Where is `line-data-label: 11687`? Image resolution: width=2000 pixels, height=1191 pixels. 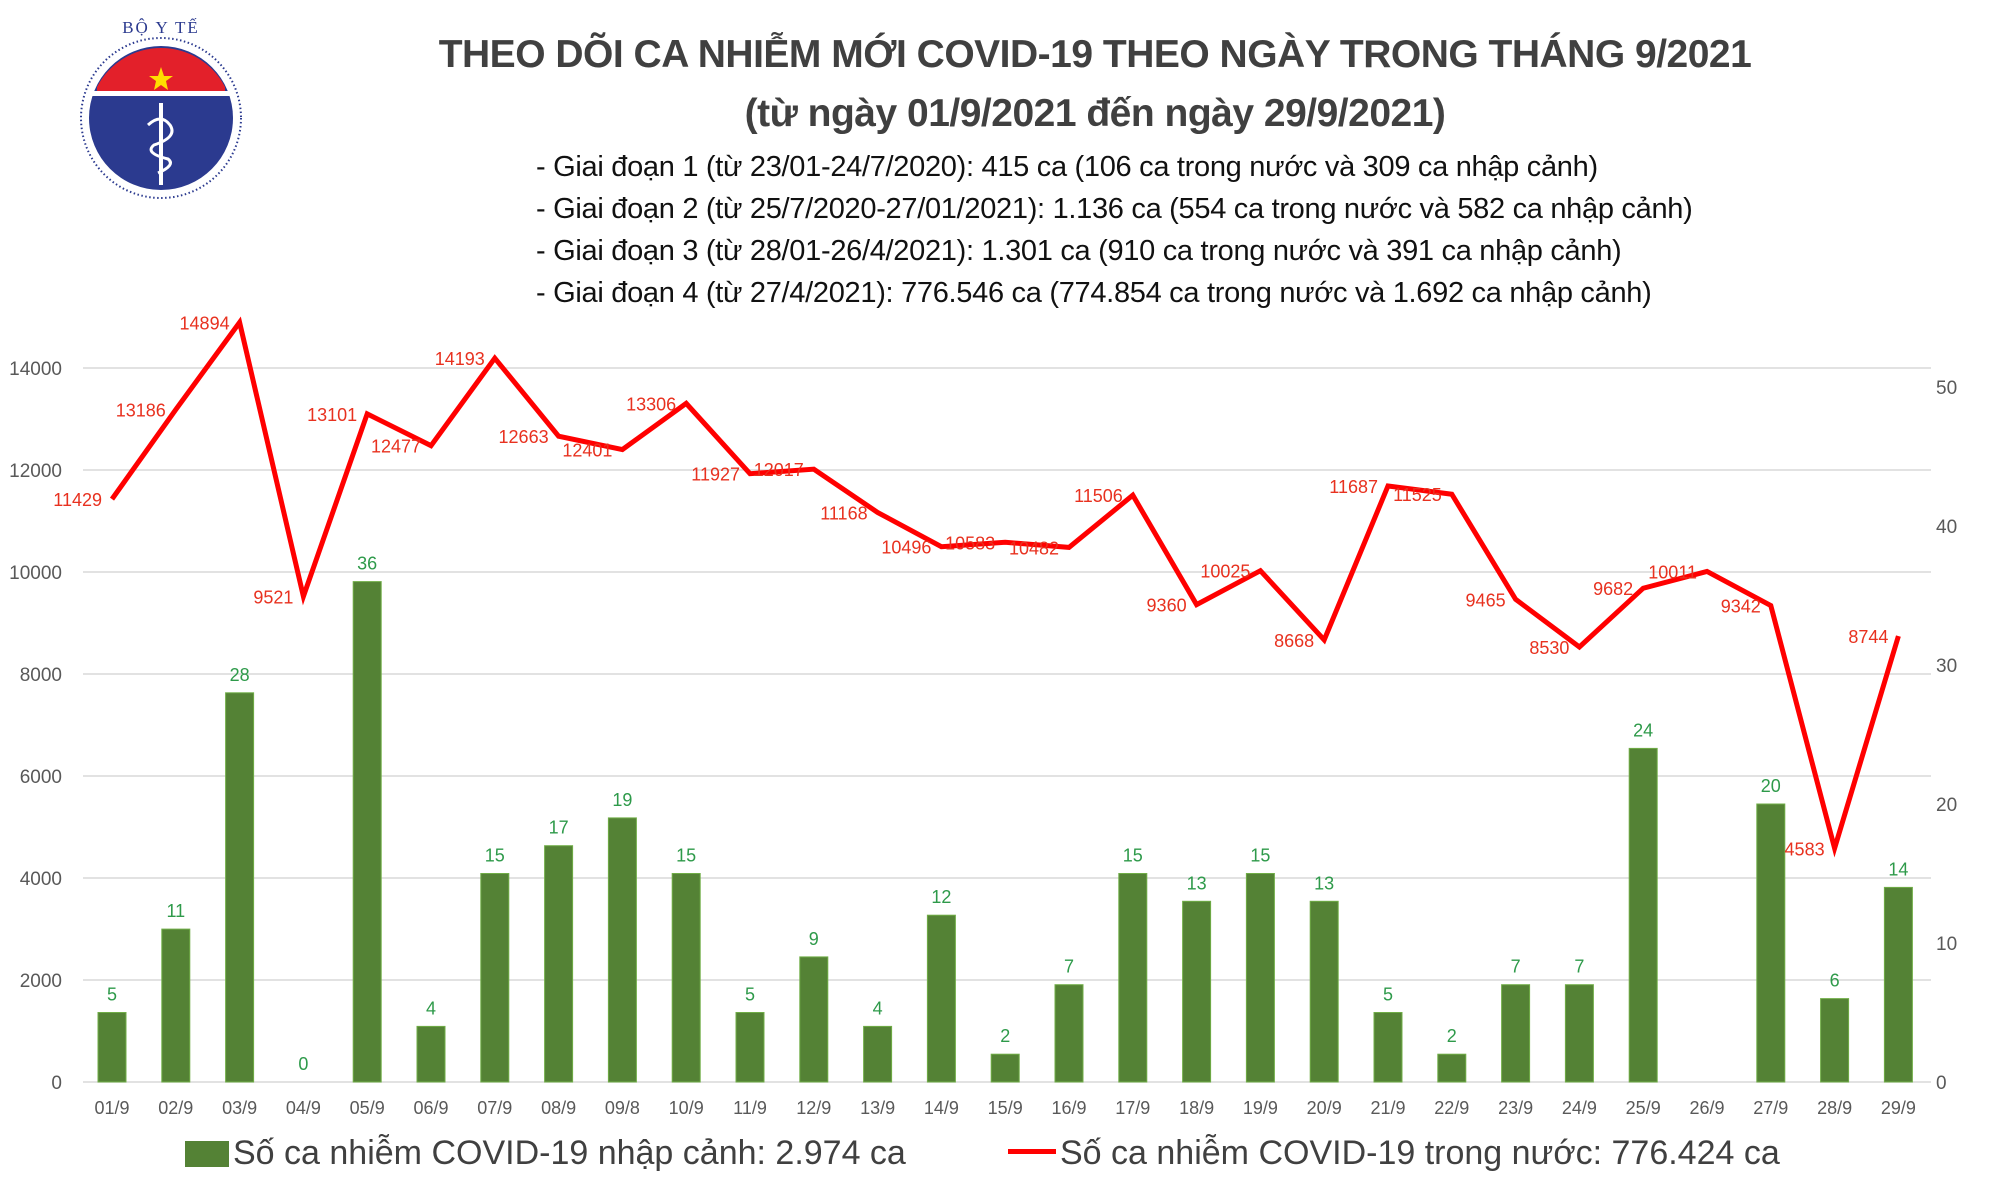 line-data-label: 11687 is located at coordinates (1353, 487).